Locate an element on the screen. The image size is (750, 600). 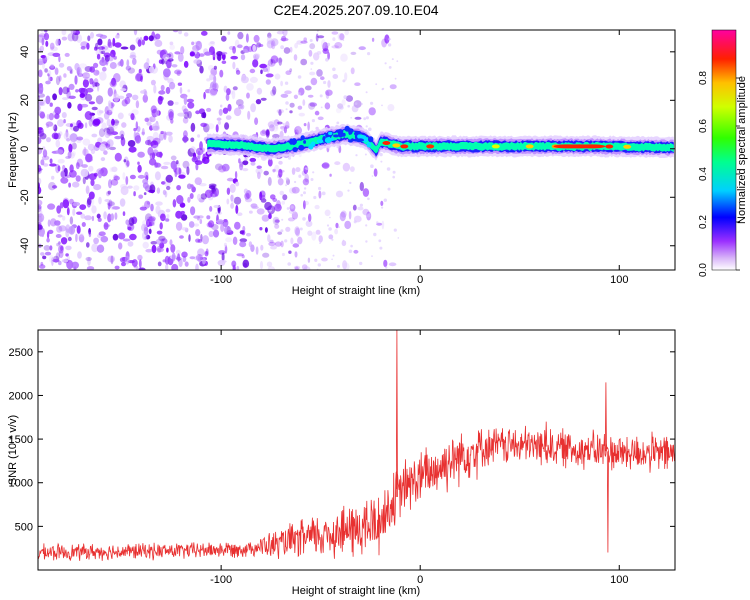
carrier-turbulence-blob is located at coordinates (350, 131).